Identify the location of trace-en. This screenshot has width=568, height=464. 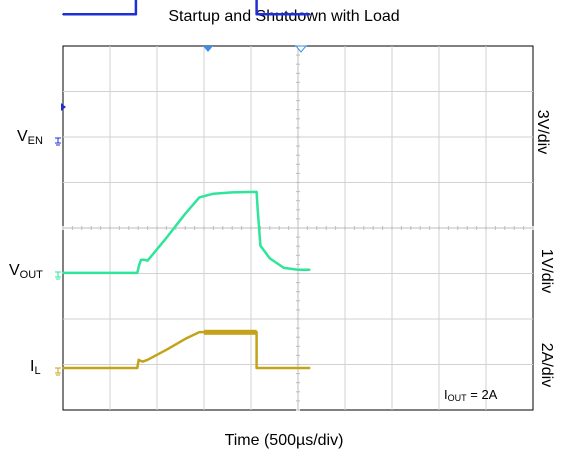
(186, 8).